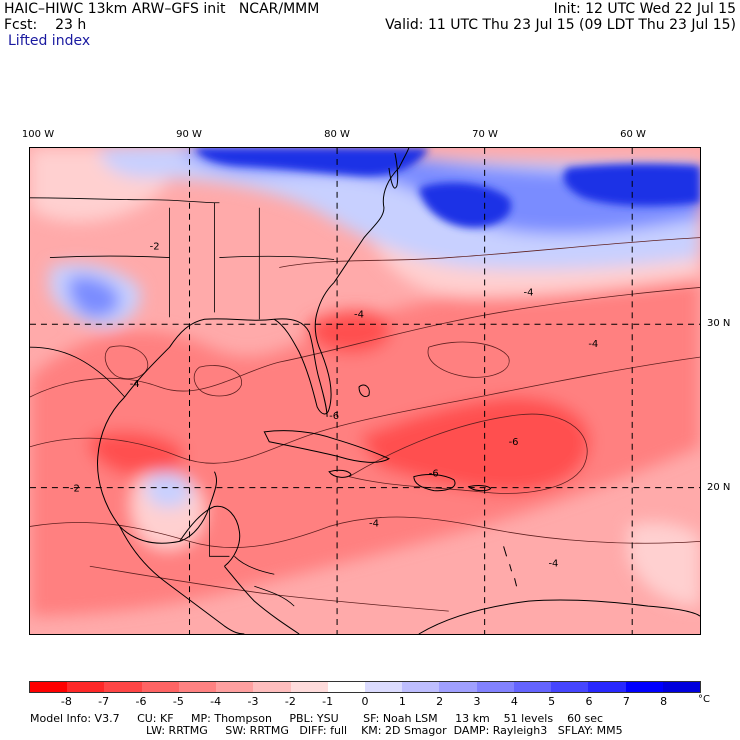  Describe the element at coordinates (704, 699) in the screenshot. I see `colorbar-unit: °C` at that location.